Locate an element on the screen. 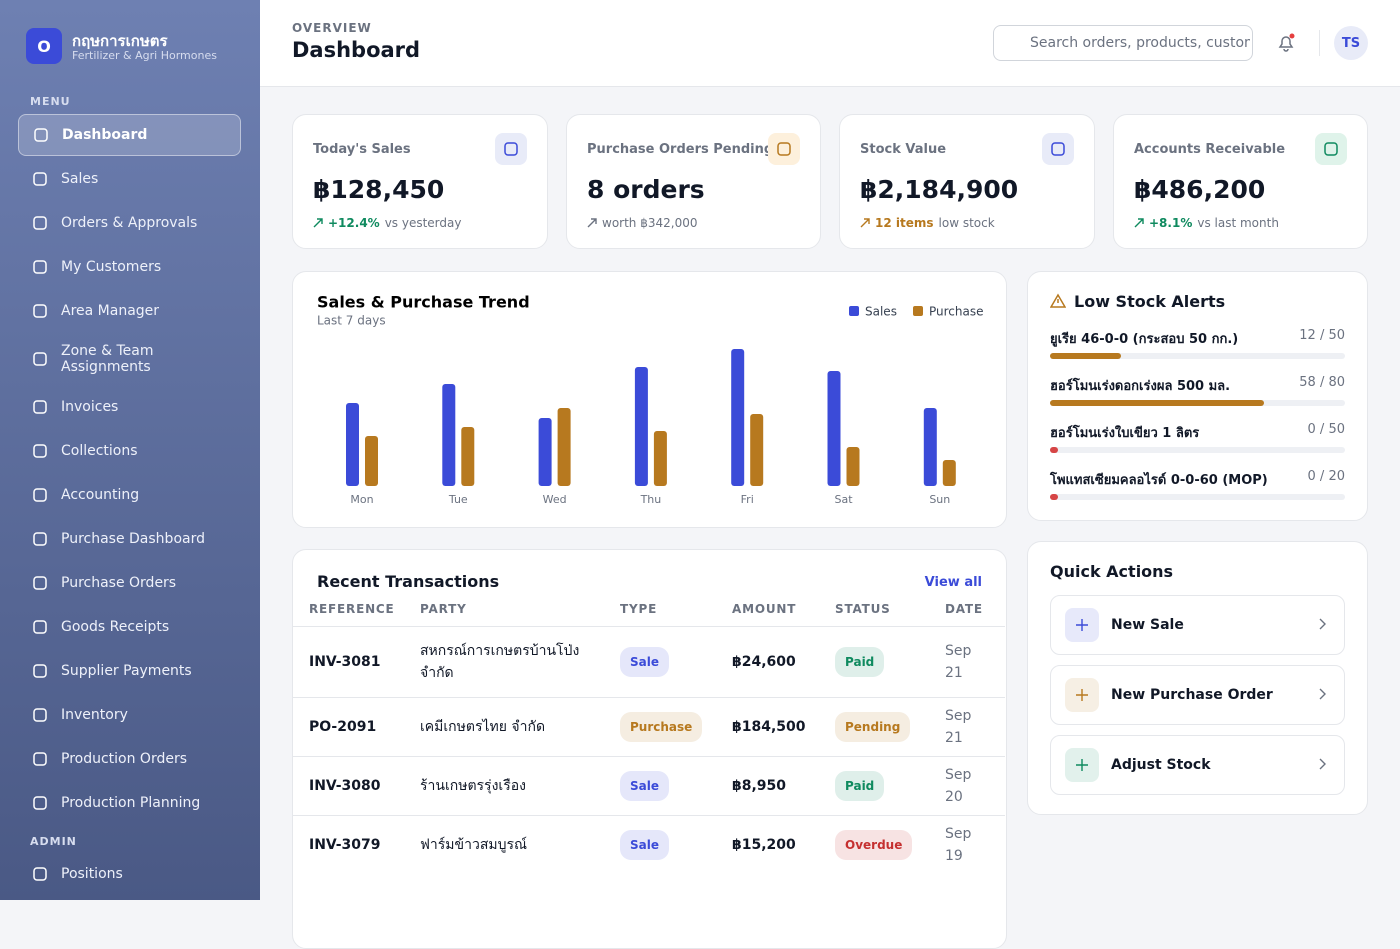  card-title: Quick Actions is located at coordinates (1112, 571).